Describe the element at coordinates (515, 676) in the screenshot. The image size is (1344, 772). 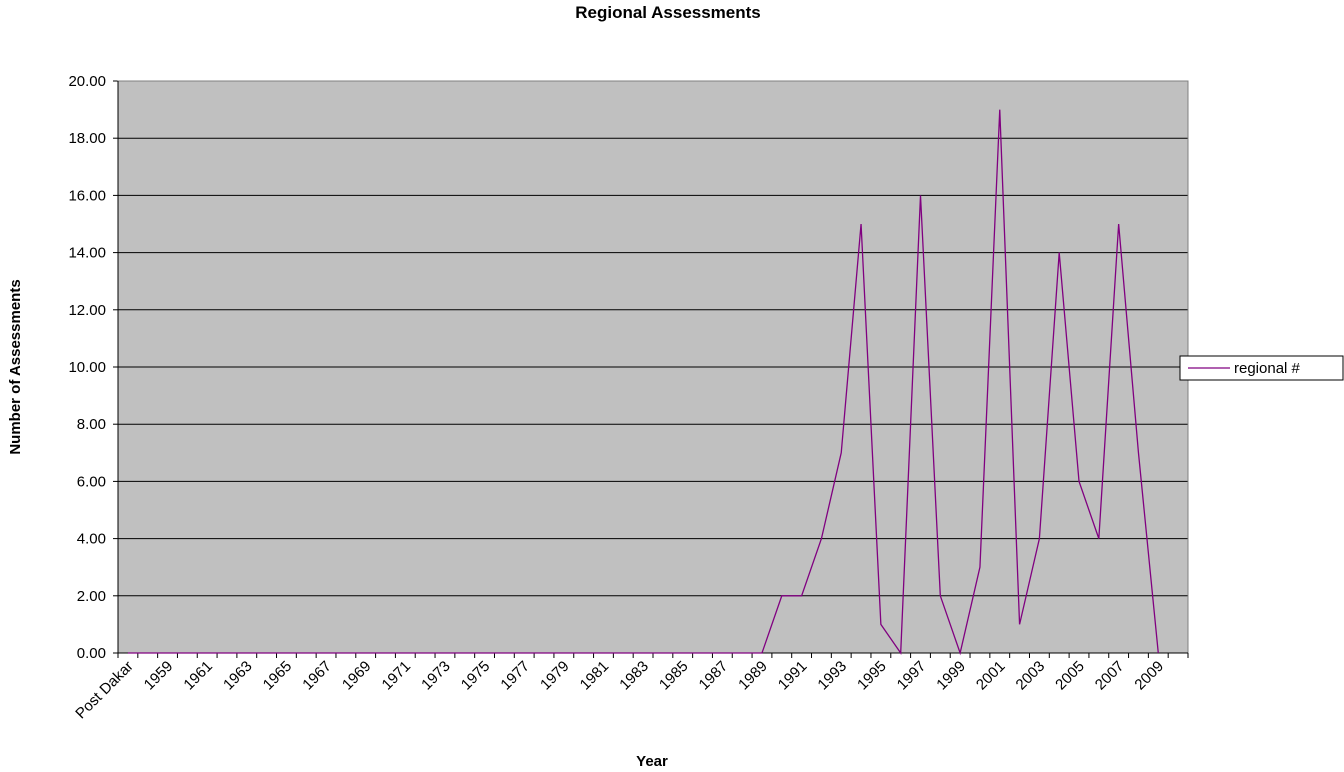
I see `x-tick-label: 1977` at that location.